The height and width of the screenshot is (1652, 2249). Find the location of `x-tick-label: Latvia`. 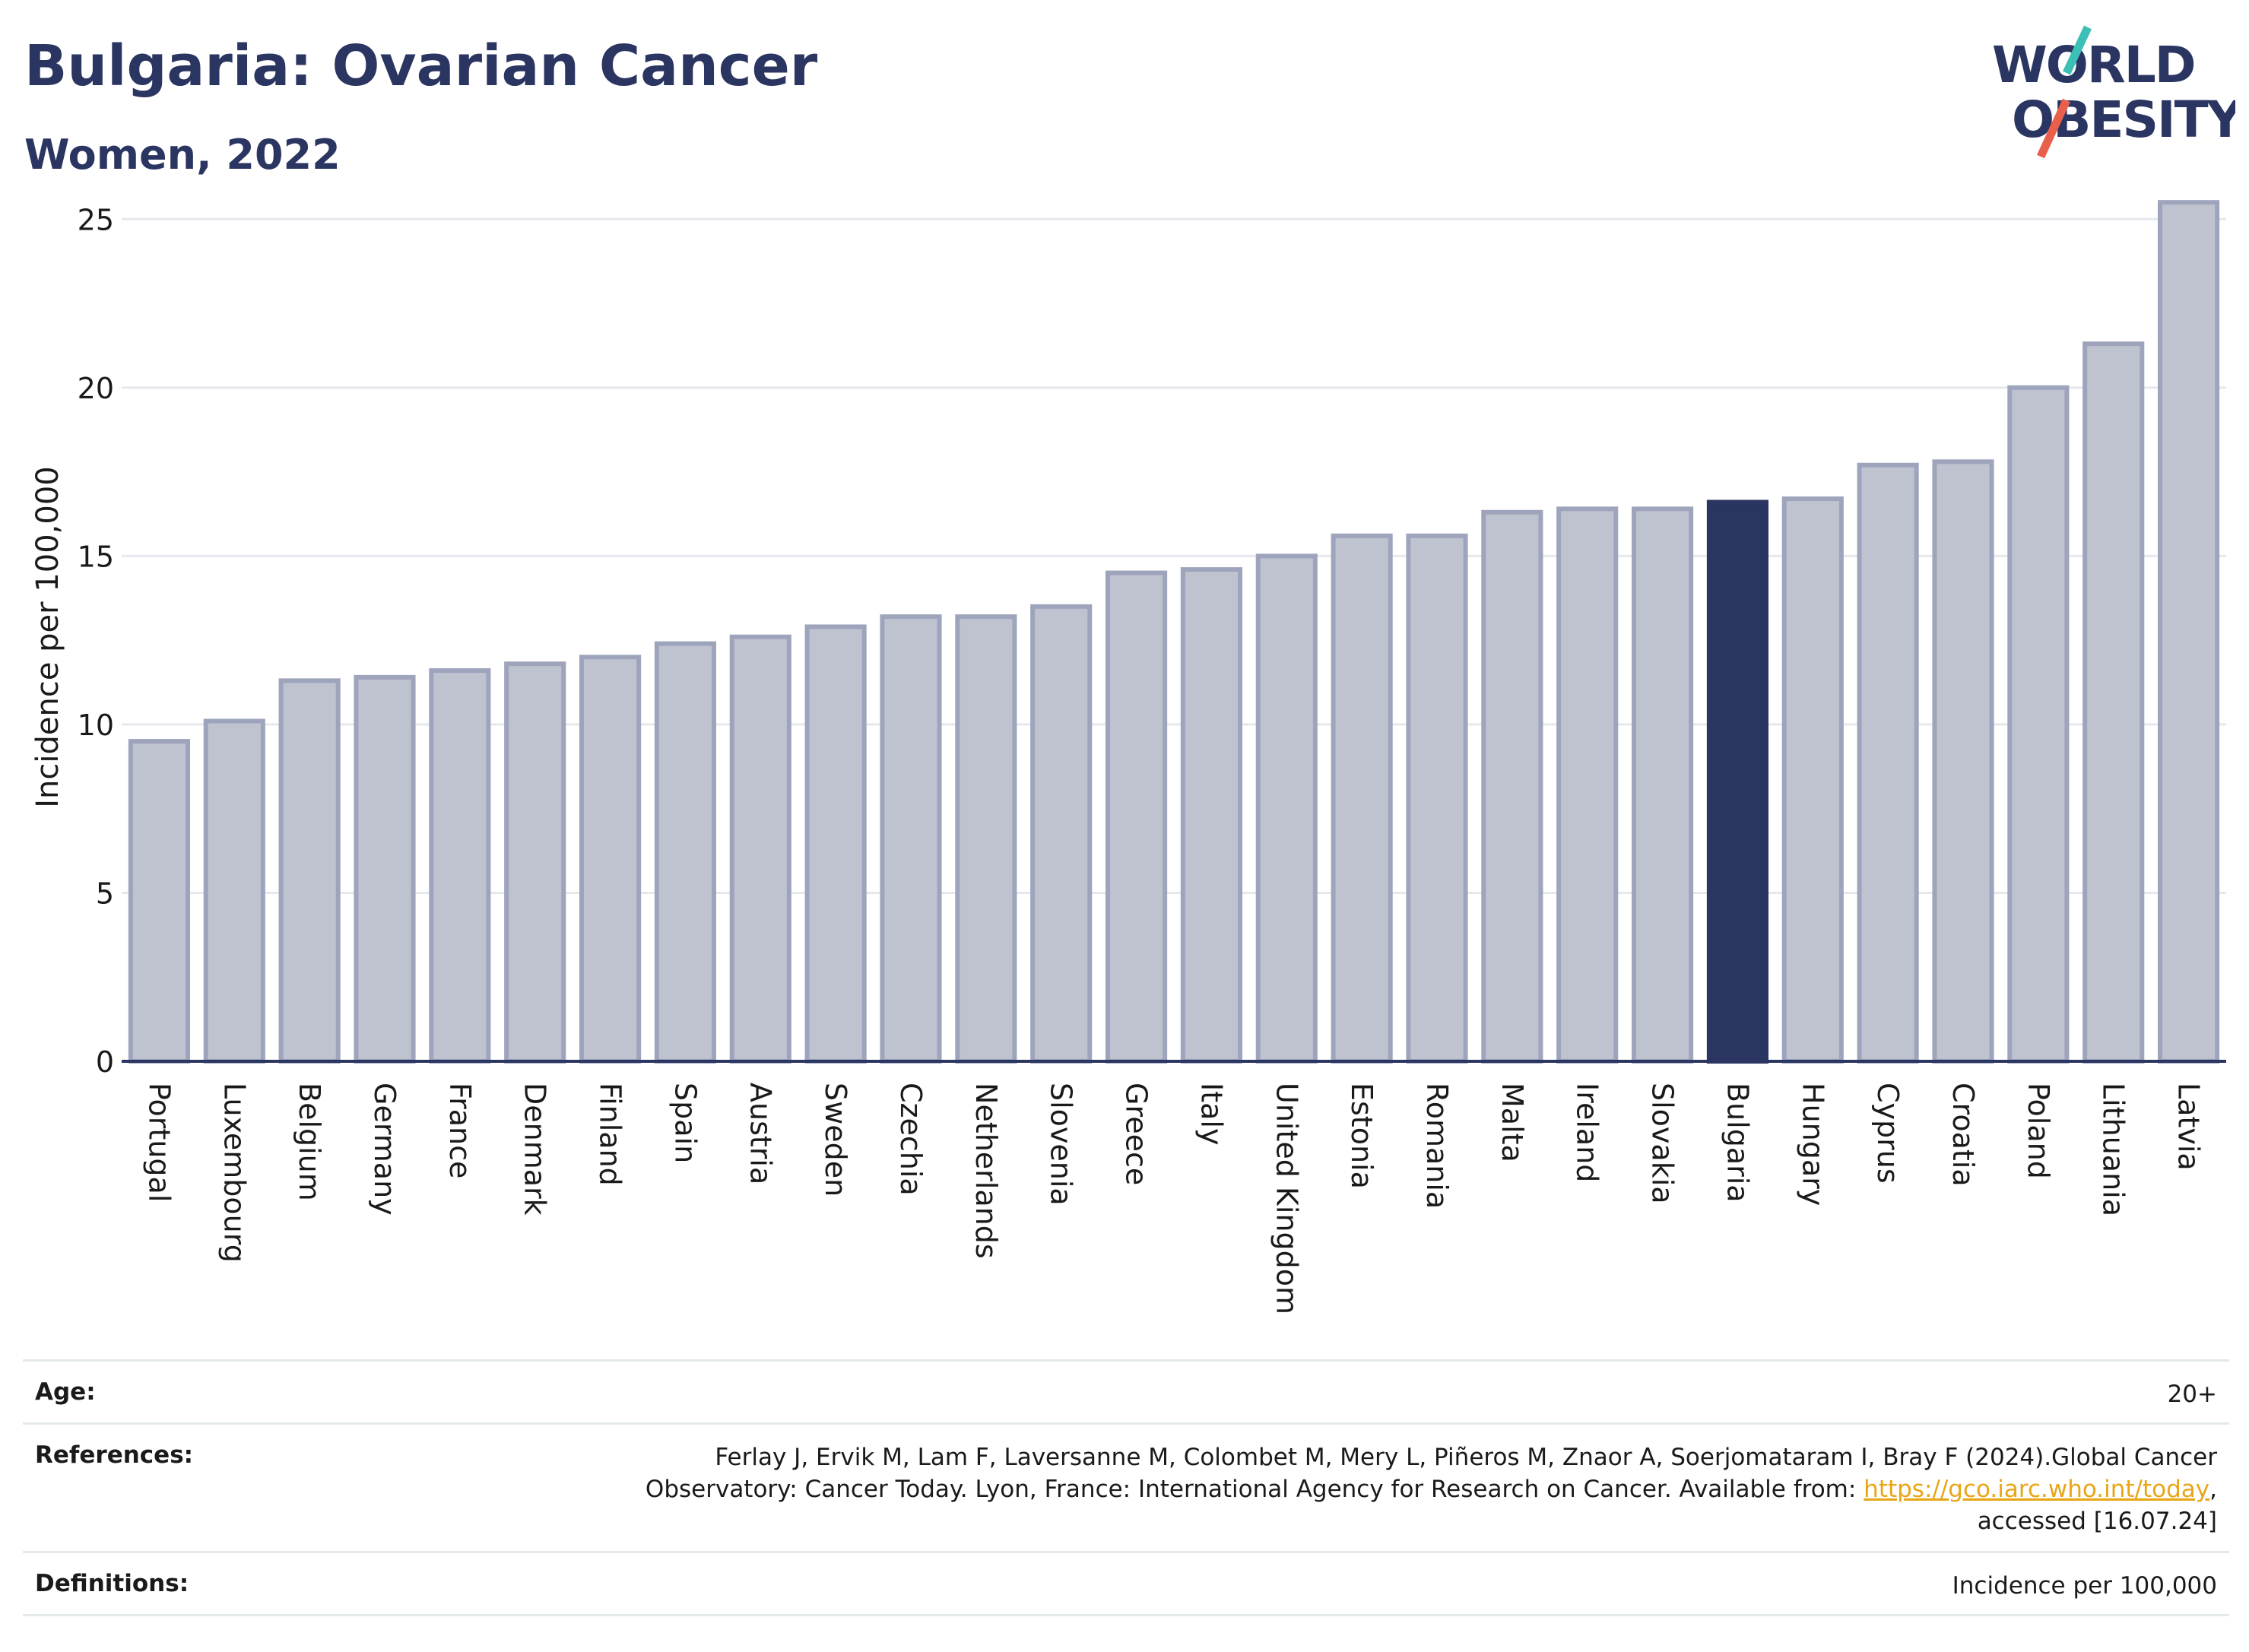

x-tick-label: Latvia is located at coordinates (2189, 1127).